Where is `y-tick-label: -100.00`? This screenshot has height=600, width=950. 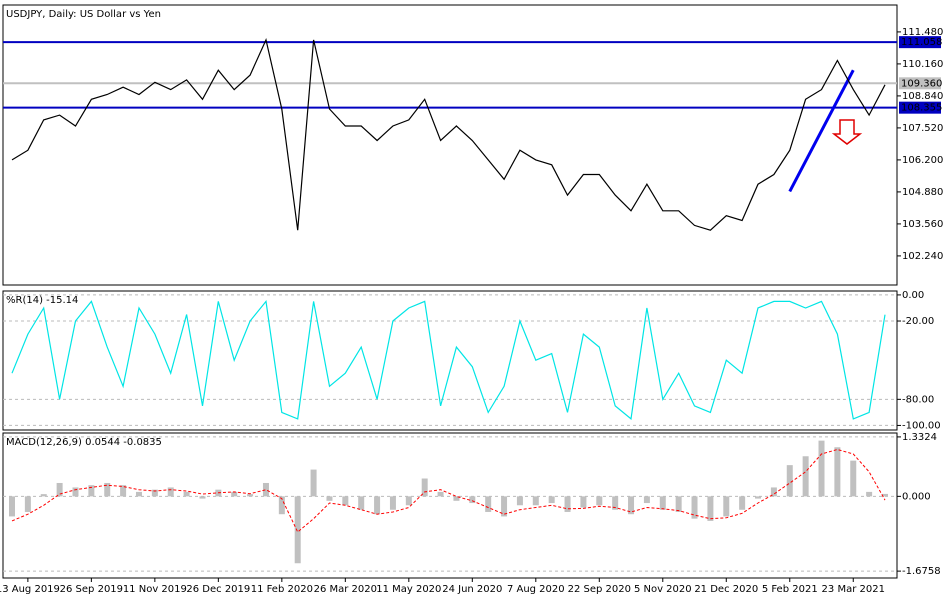 y-tick-label: -100.00 is located at coordinates (921, 425).